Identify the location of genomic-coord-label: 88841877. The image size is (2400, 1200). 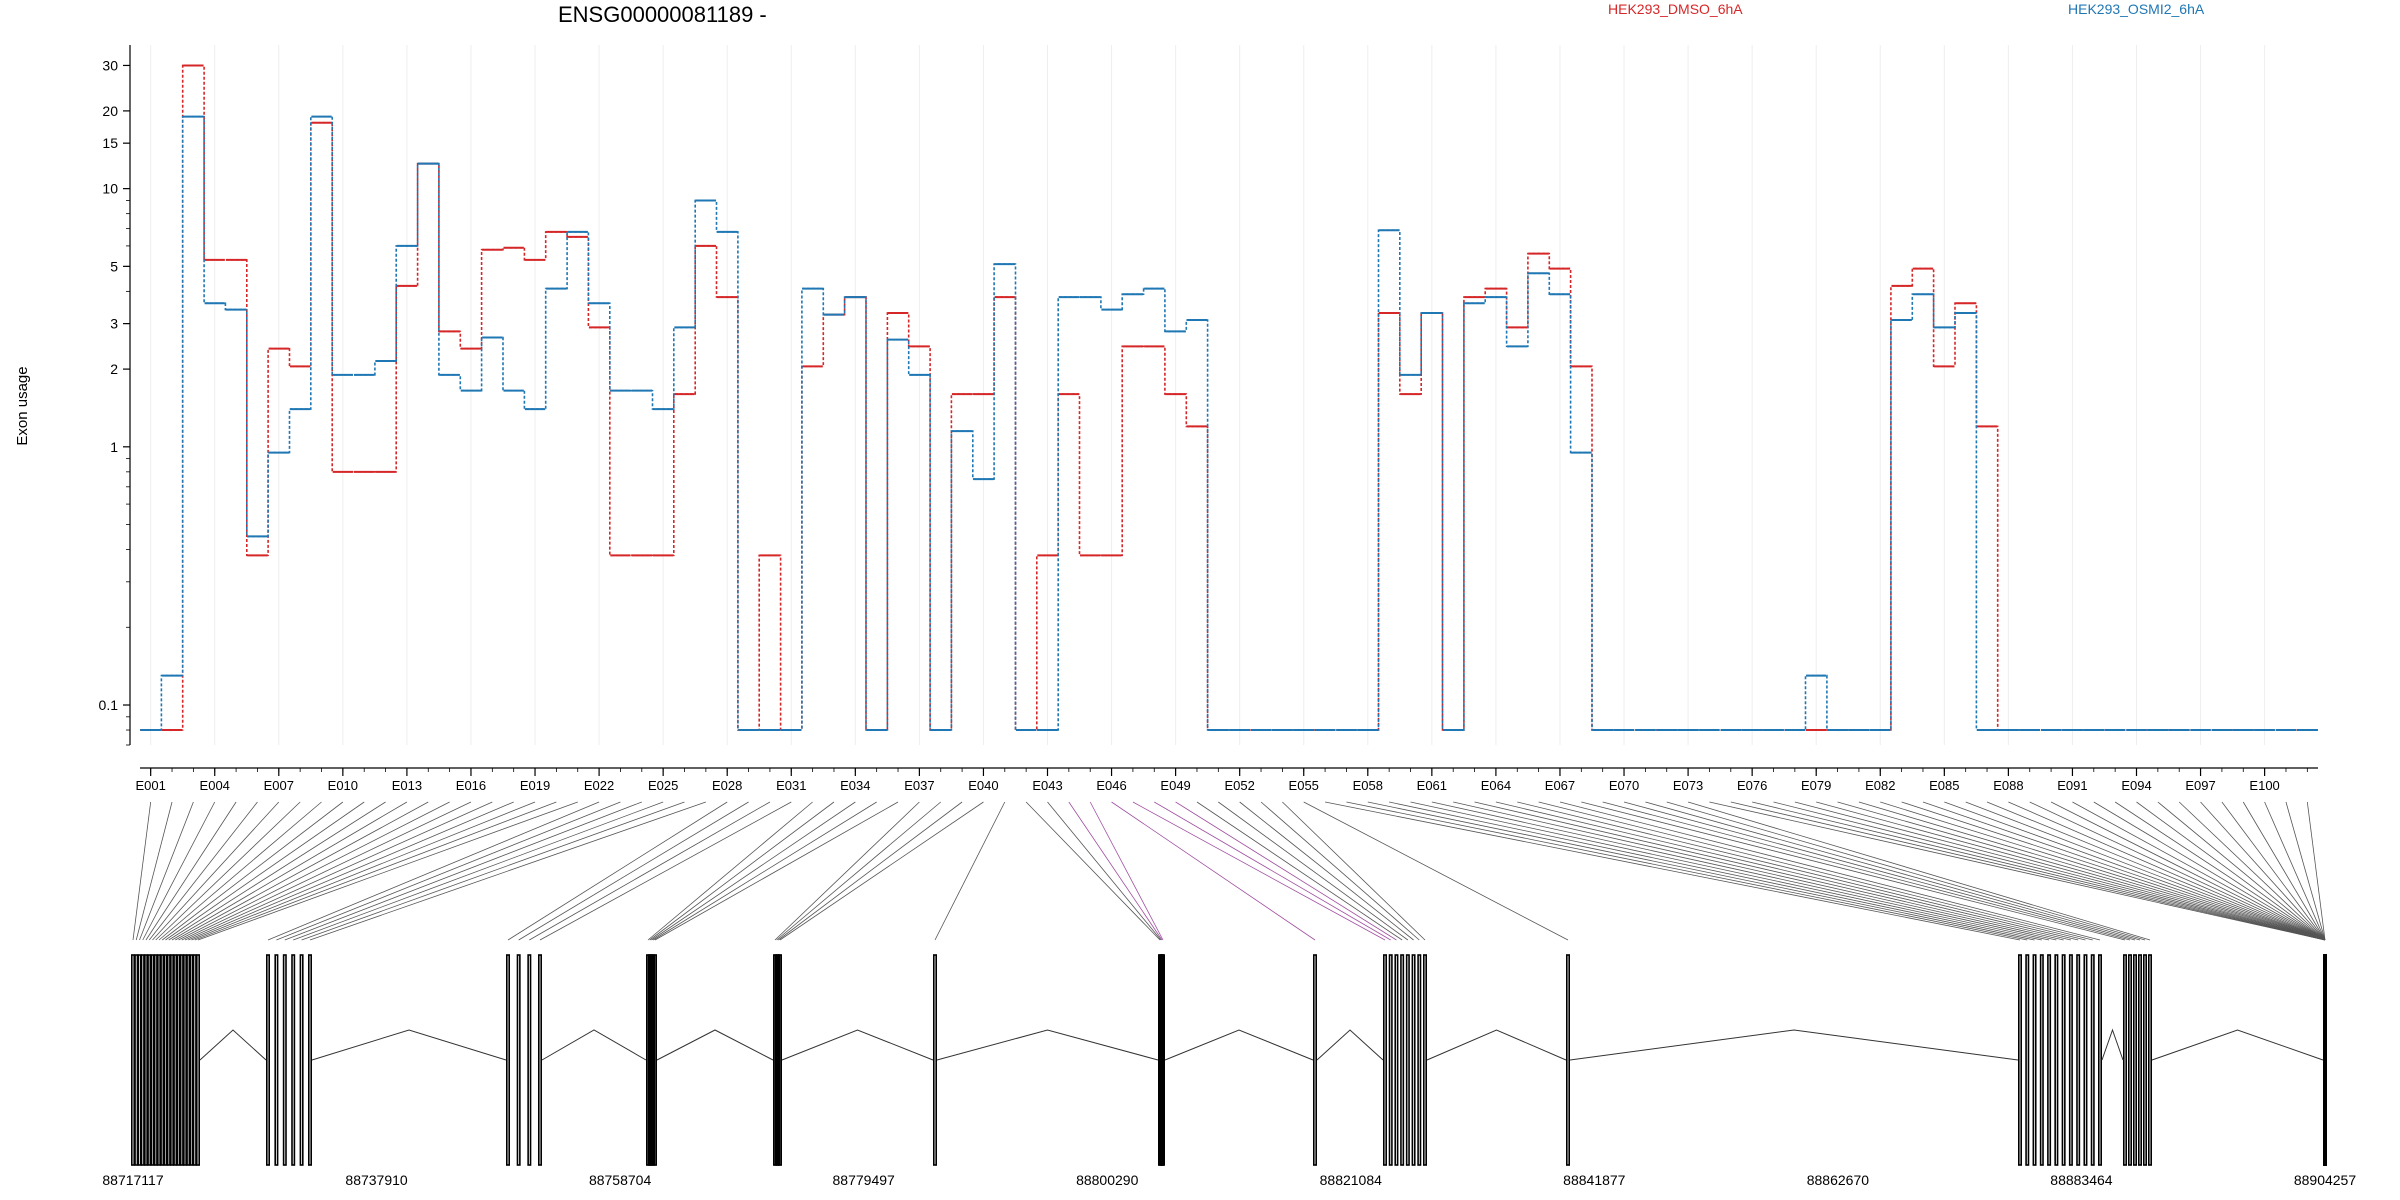
(1594, 1180).